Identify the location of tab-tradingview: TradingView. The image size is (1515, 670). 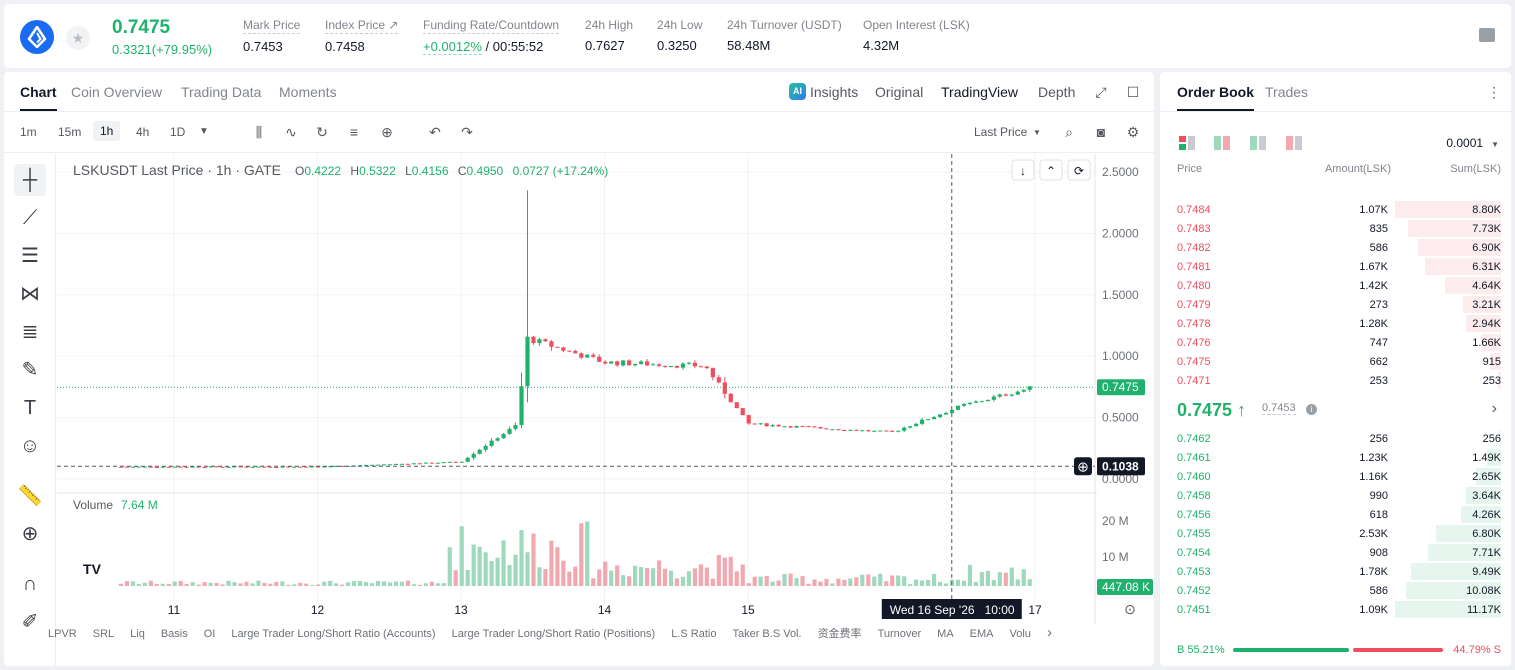
(980, 92).